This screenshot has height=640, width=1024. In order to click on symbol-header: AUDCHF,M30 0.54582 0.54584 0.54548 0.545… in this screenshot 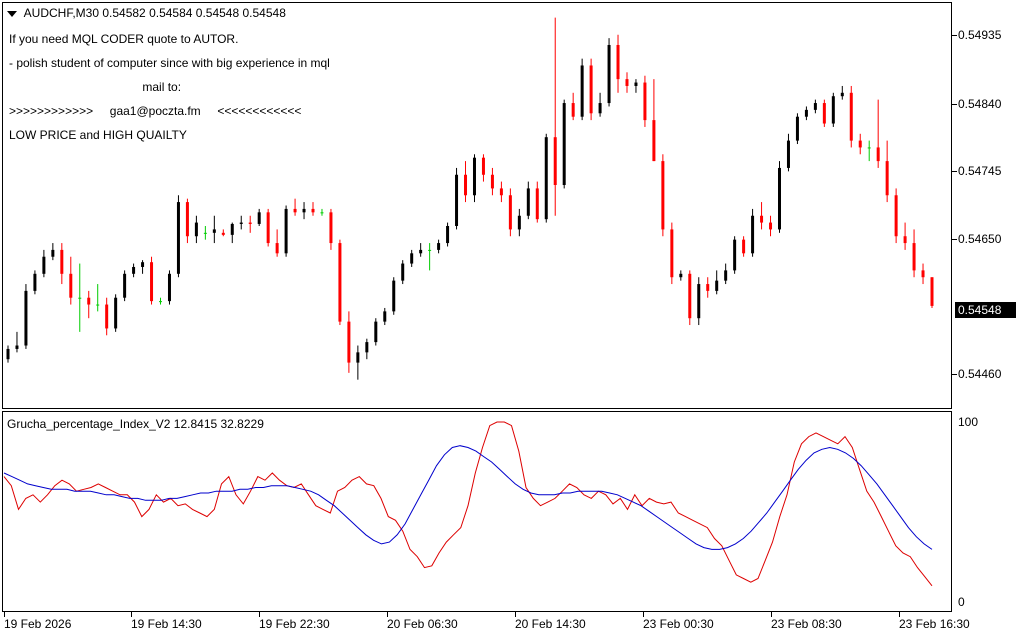, I will do `click(146, 13)`.